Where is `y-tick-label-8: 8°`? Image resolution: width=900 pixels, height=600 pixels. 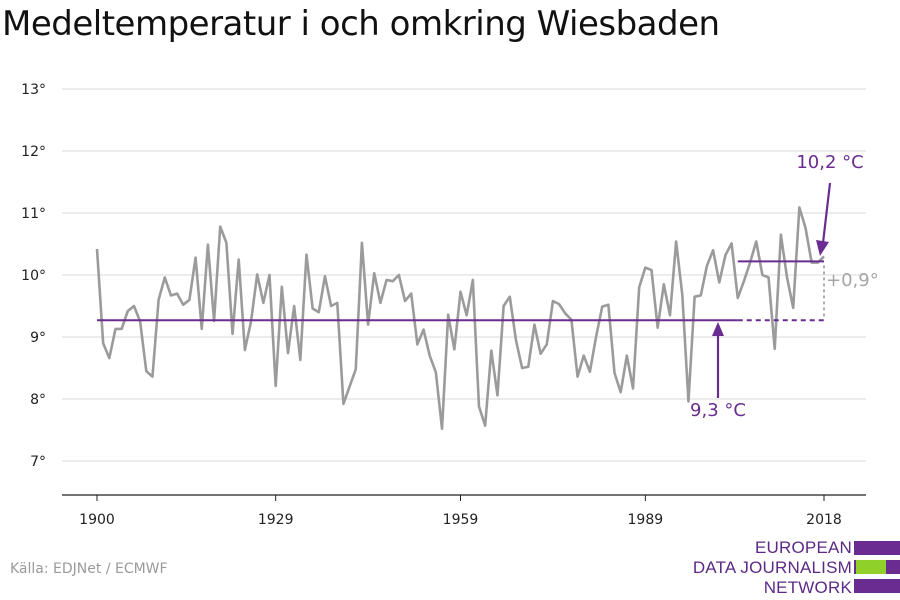
y-tick-label-8: 8° is located at coordinates (38, 400).